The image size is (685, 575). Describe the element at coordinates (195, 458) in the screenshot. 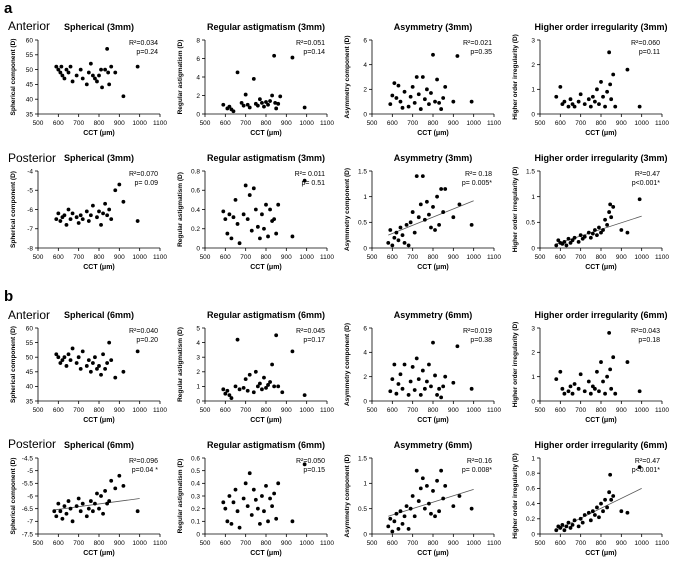

I see `y-tick-label: 0.6` at that location.